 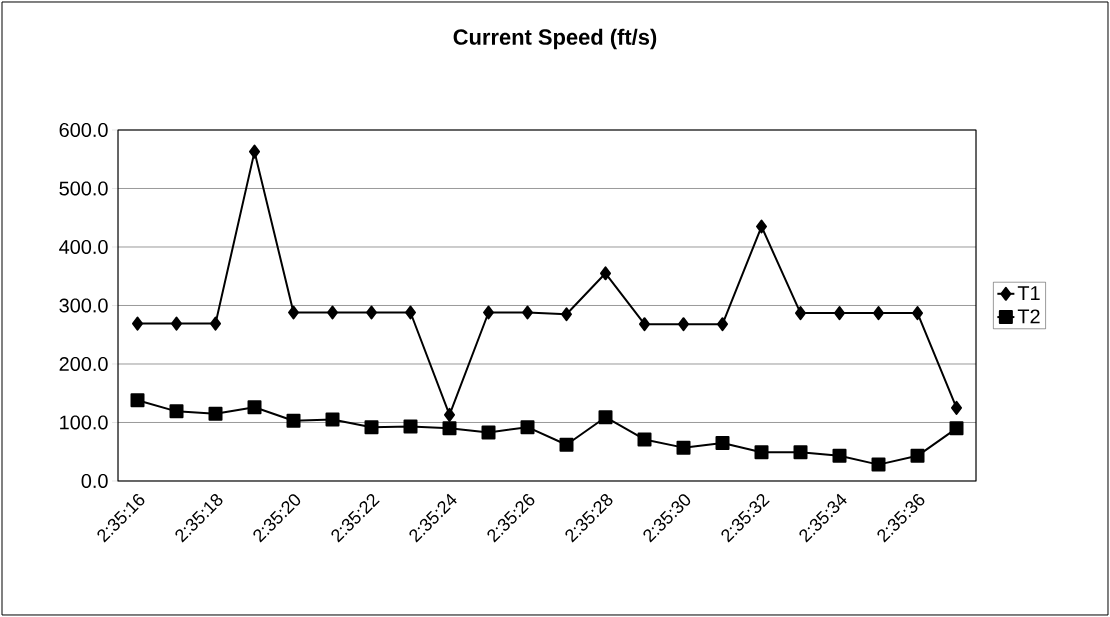 I want to click on y-tick-label: 600.0, so click(x=83, y=130).